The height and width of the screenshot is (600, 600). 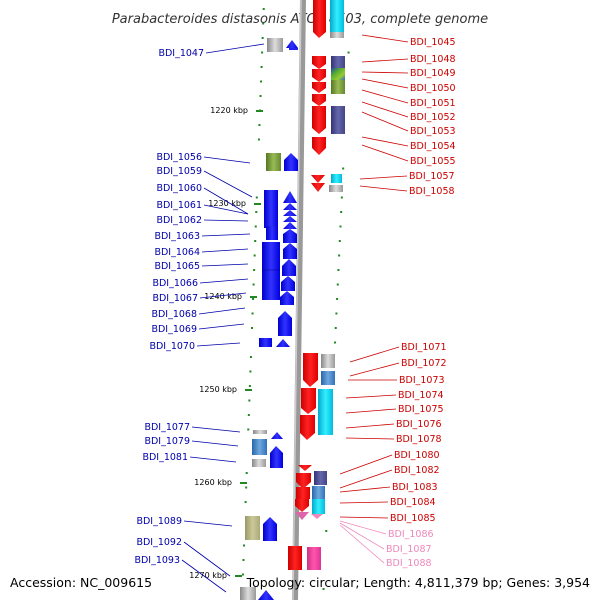 I want to click on gene-bdi-1056-box, so click(x=273, y=162).